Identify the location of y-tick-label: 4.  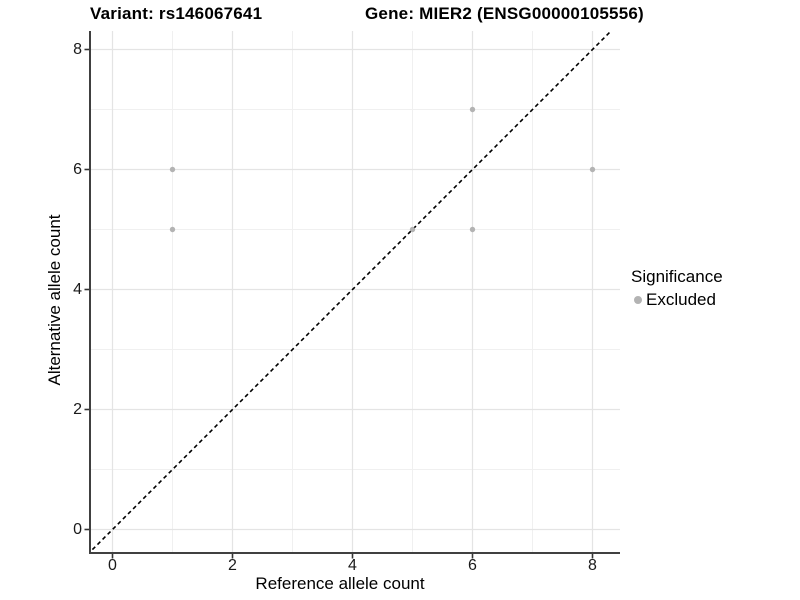
(77, 289).